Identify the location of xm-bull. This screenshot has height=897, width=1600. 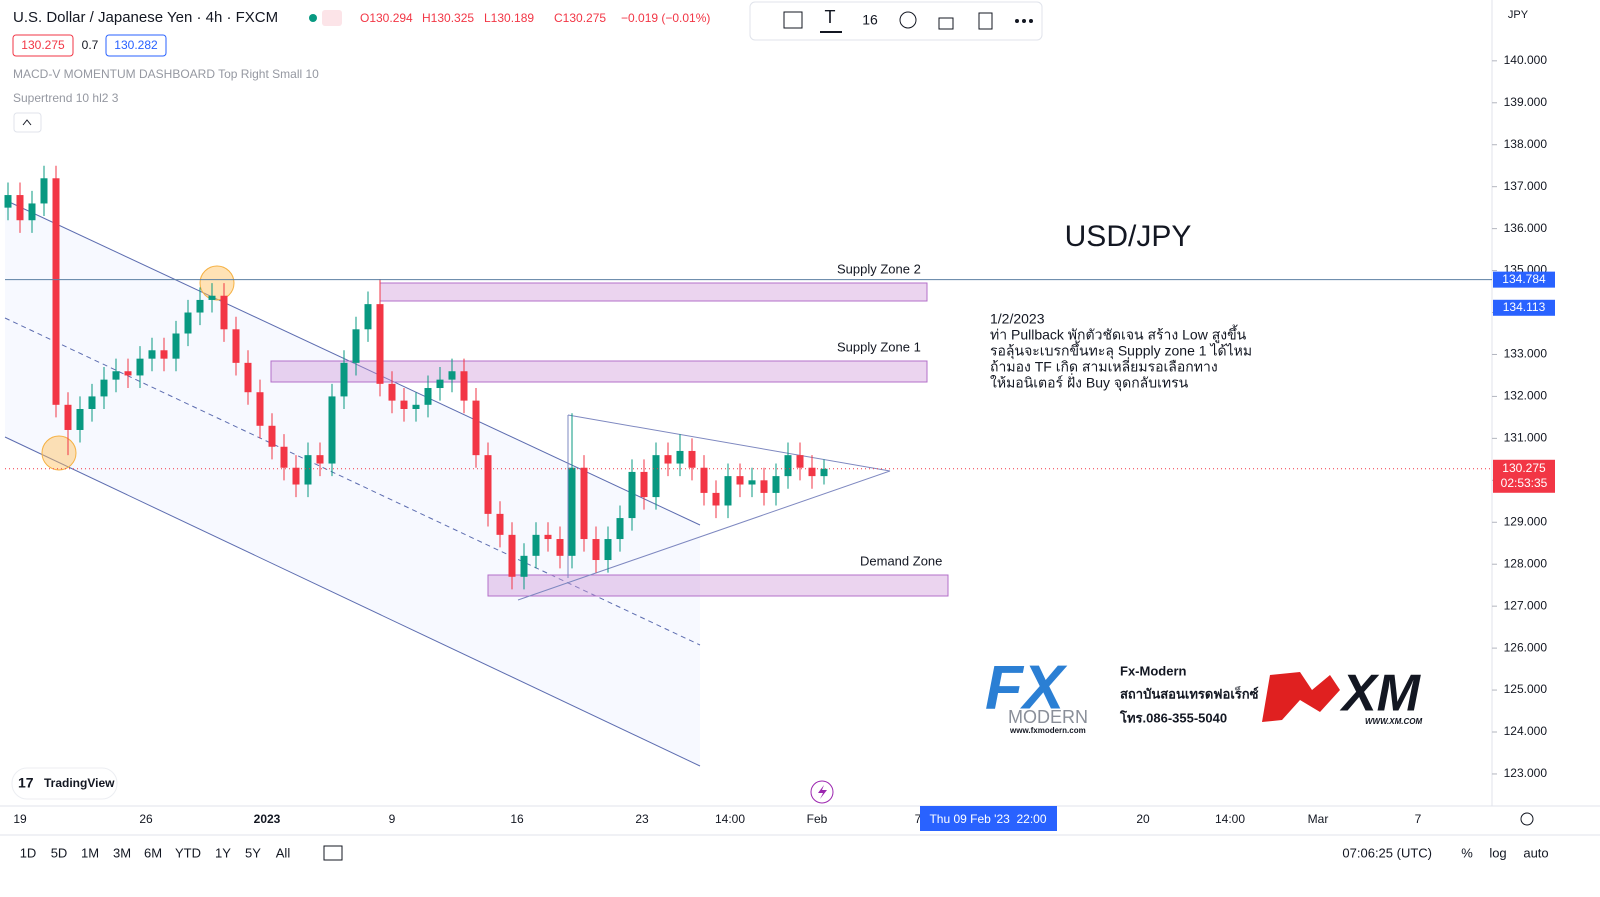
(1301, 697).